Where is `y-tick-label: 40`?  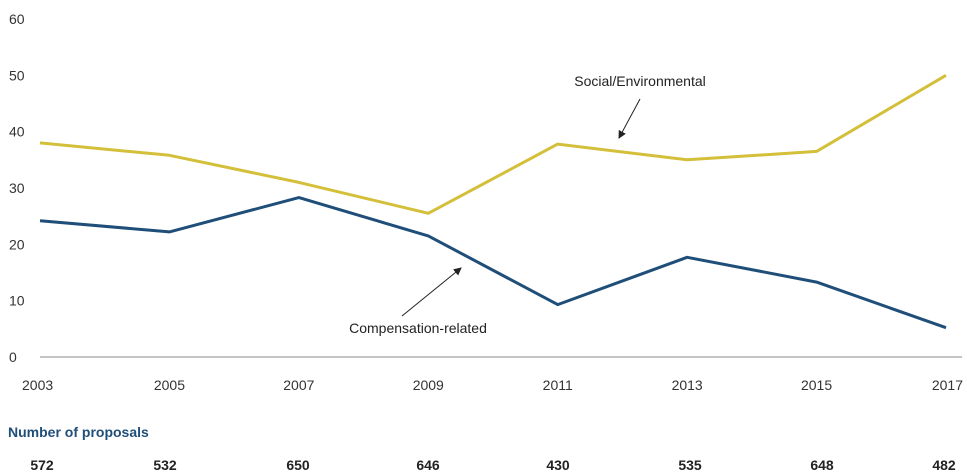 y-tick-label: 40 is located at coordinates (17, 132).